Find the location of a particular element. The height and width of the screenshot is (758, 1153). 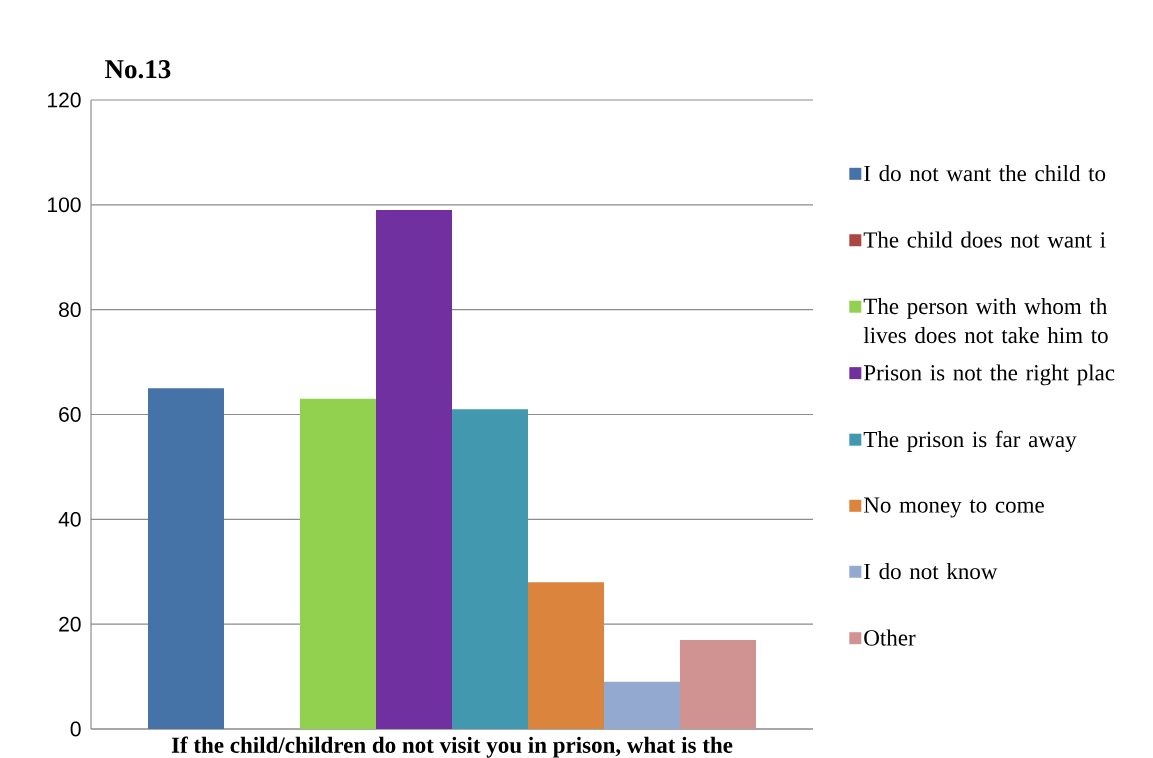

legend-label: The prison is far away is located at coordinates (970, 441).